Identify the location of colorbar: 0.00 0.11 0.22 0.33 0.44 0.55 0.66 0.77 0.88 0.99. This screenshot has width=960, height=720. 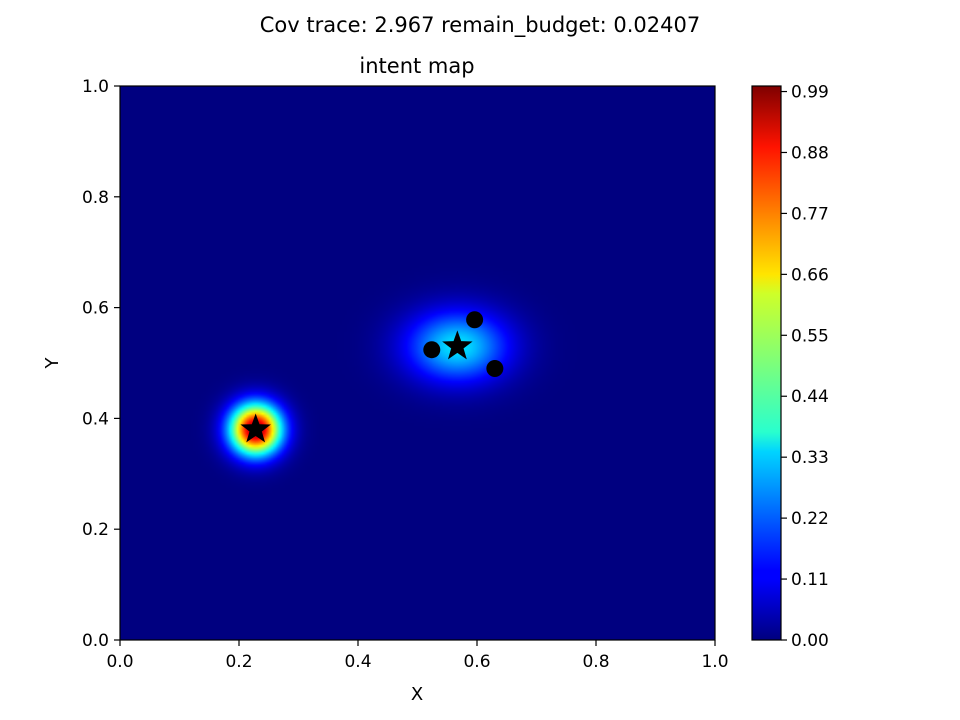
(790, 367).